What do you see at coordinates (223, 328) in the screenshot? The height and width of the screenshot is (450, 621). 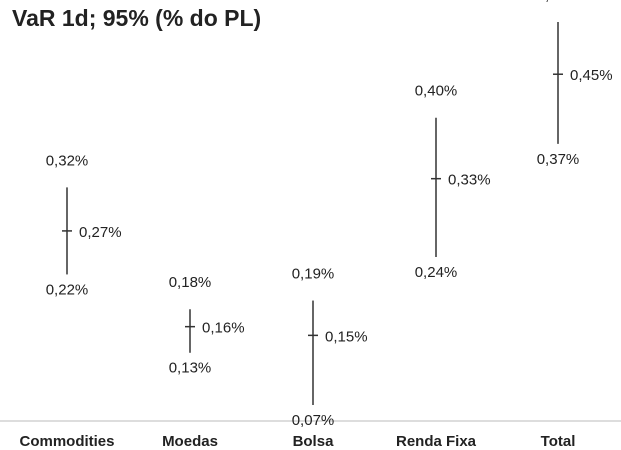 I see `mid-label: 0,16%` at bounding box center [223, 328].